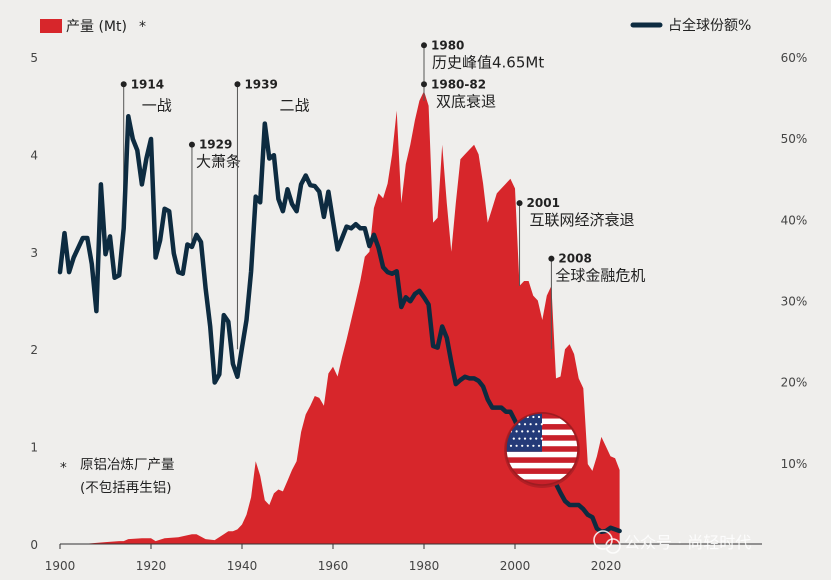 Image resolution: width=831 pixels, height=580 pixels. I want to click on y-right-tick-label-4: 50%, so click(794, 139).